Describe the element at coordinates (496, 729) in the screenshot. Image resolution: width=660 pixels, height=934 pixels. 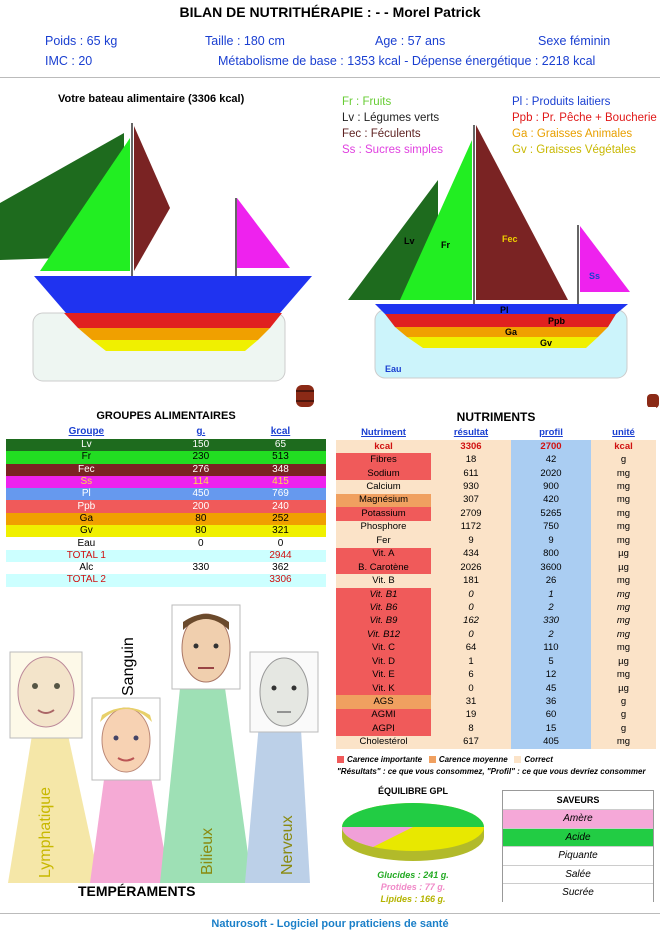
I see `table-row: AGPI 8 15 g` at that location.